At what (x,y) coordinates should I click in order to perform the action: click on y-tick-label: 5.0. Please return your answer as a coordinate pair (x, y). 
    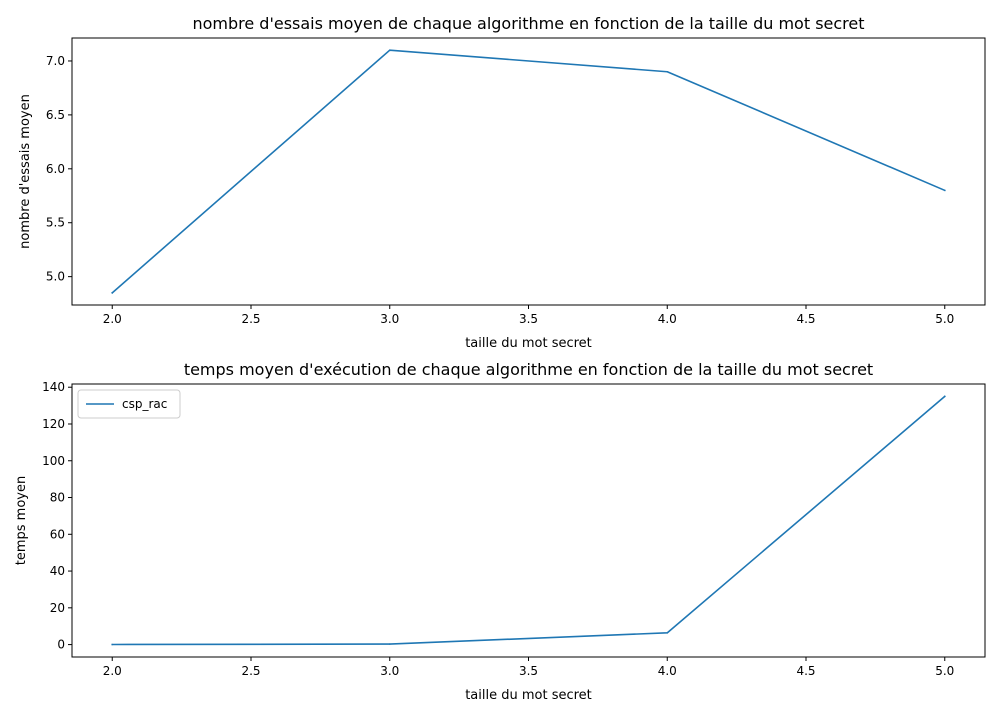
    Looking at the image, I should click on (55, 277).